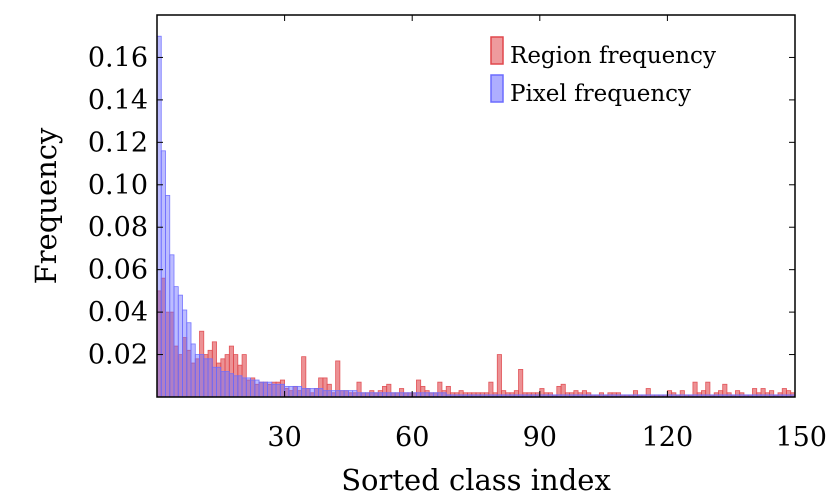 The height and width of the screenshot is (503, 832). I want to click on x-tick-label: 150, so click(801, 437).